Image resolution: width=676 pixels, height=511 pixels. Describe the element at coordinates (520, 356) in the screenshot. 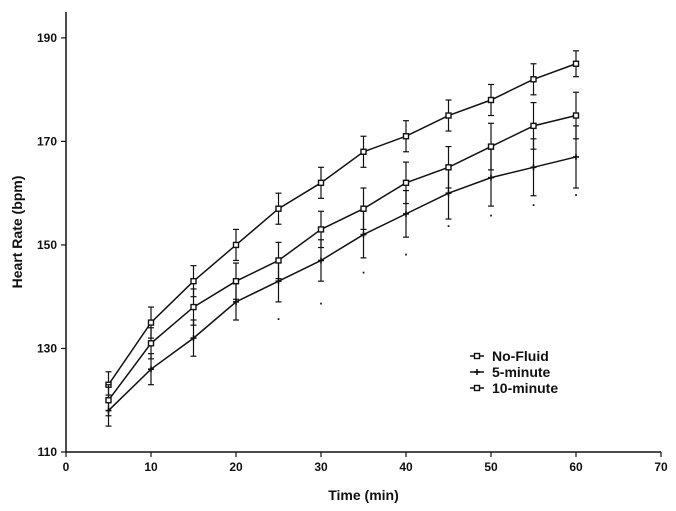

I see `legend-label: No-Fluid` at that location.